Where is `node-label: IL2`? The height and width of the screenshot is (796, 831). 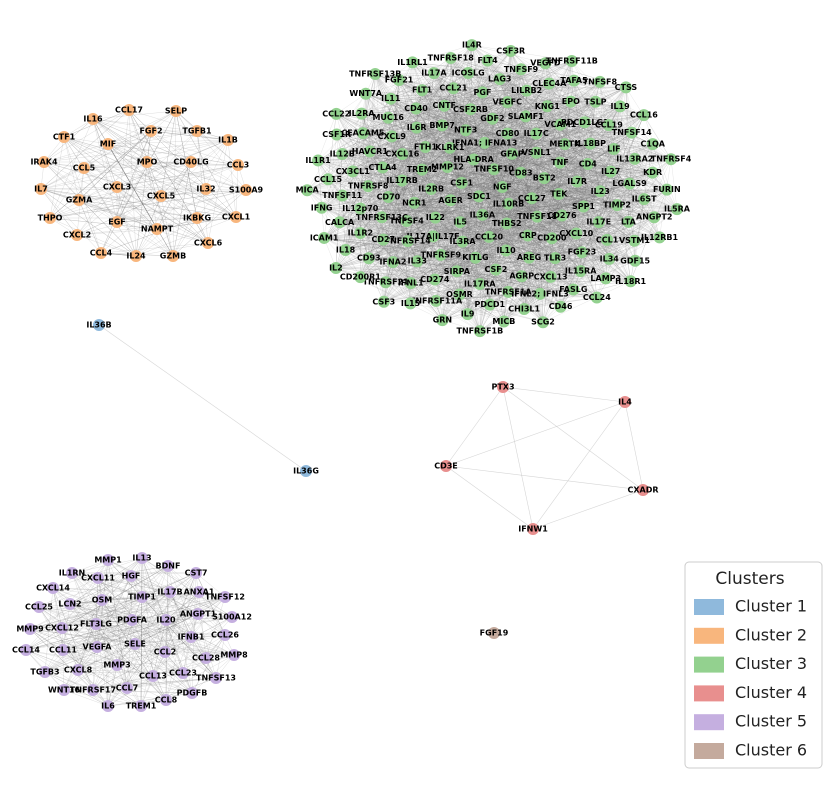
node-label: IL2 is located at coordinates (336, 267).